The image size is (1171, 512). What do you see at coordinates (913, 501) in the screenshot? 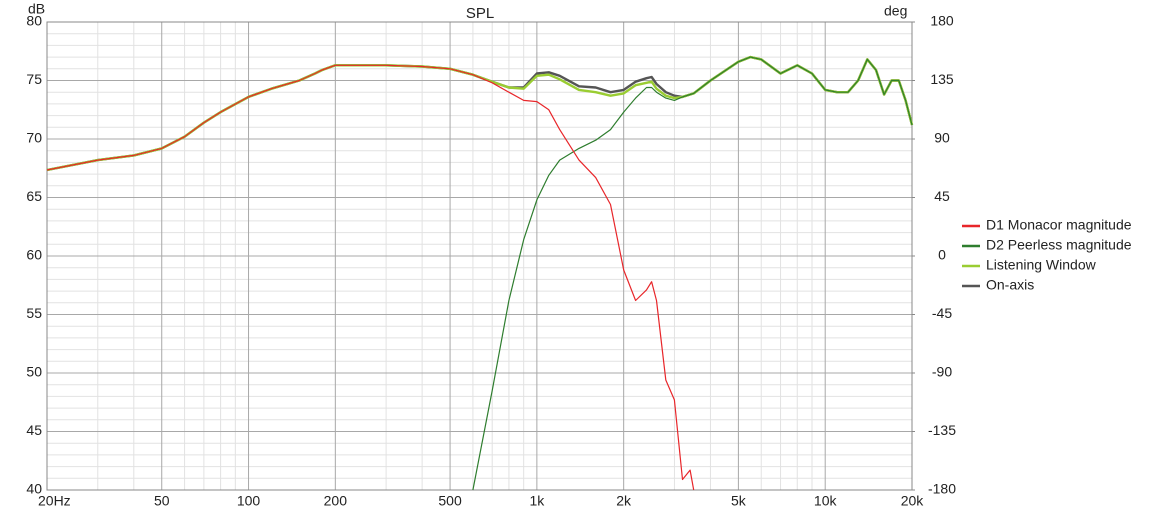
I see `x-tick-label: 20k` at bounding box center [913, 501].